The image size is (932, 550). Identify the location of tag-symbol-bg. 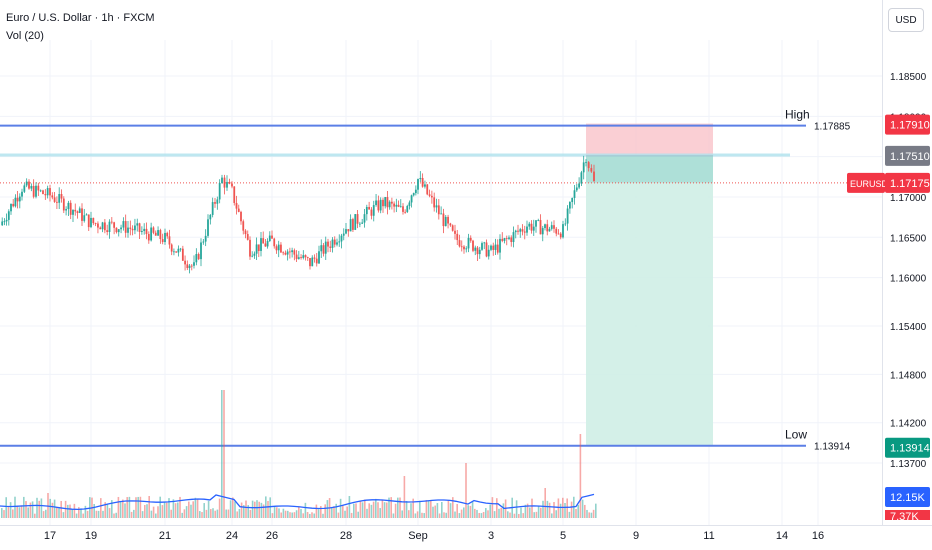
(866, 182).